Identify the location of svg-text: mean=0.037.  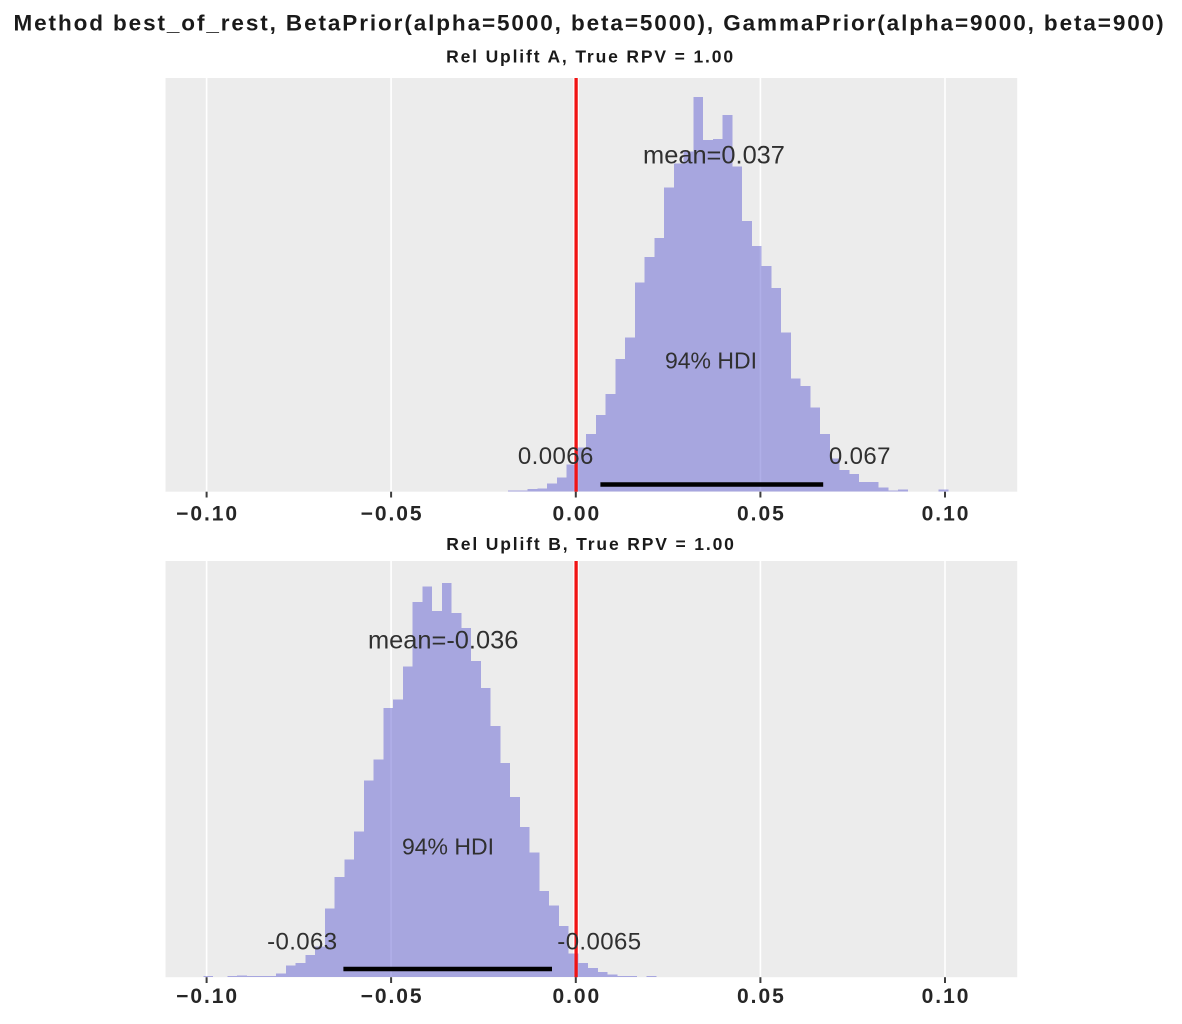
(714, 156).